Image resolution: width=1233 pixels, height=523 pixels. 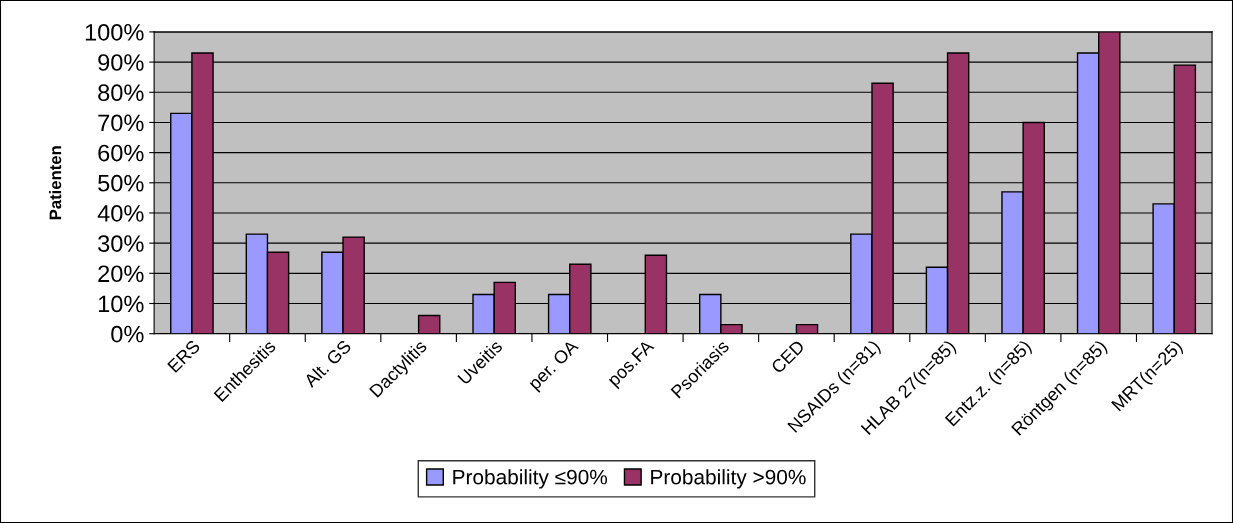 What do you see at coordinates (114, 32) in the screenshot?
I see `y-tick-label: 100%` at bounding box center [114, 32].